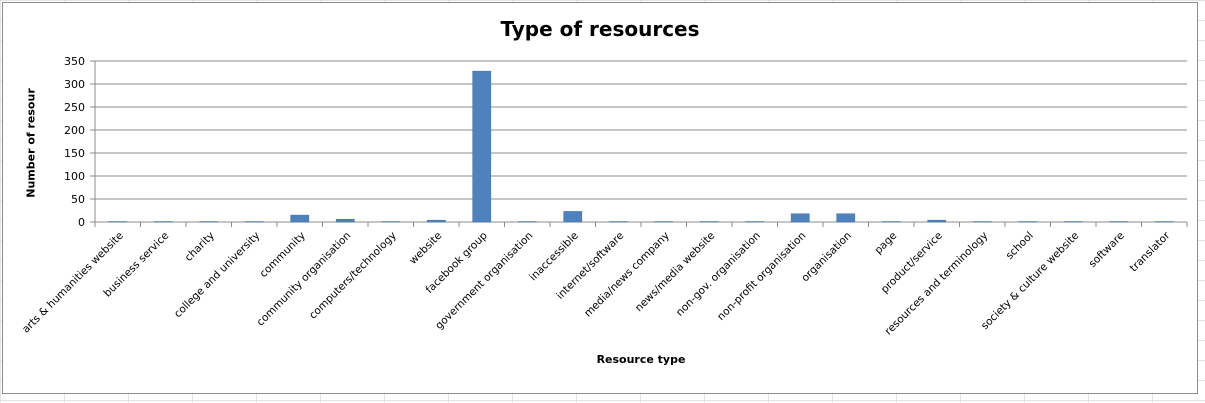 This screenshot has height=403, width=1205. What do you see at coordinates (74, 153) in the screenshot?
I see `y-tick-label: 150` at bounding box center [74, 153].